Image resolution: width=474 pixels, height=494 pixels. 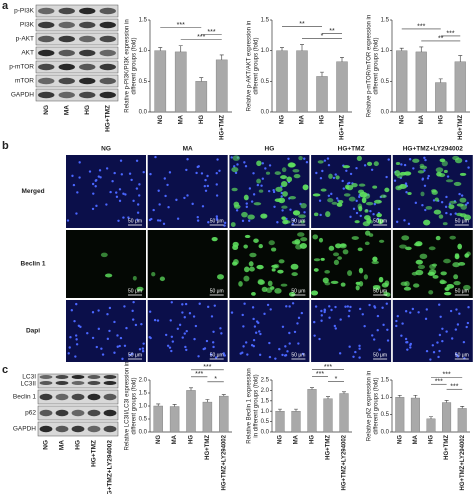 What do you see at coordinates (46, 445) in the screenshot?
I see `lane-label: NG` at bounding box center [46, 445].